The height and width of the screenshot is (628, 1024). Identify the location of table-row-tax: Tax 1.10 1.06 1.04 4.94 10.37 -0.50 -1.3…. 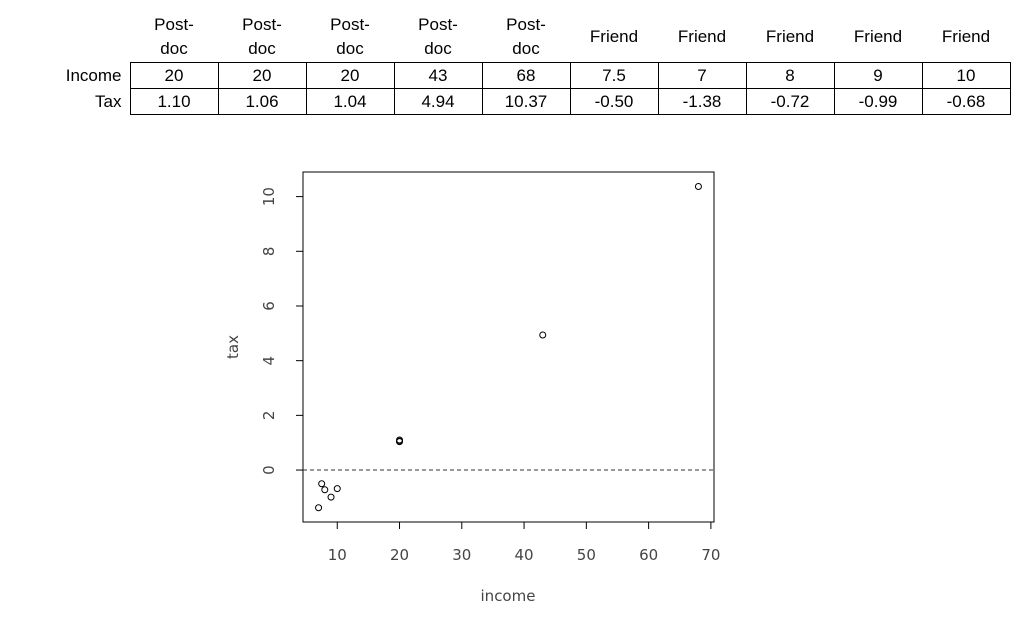
(530, 101).